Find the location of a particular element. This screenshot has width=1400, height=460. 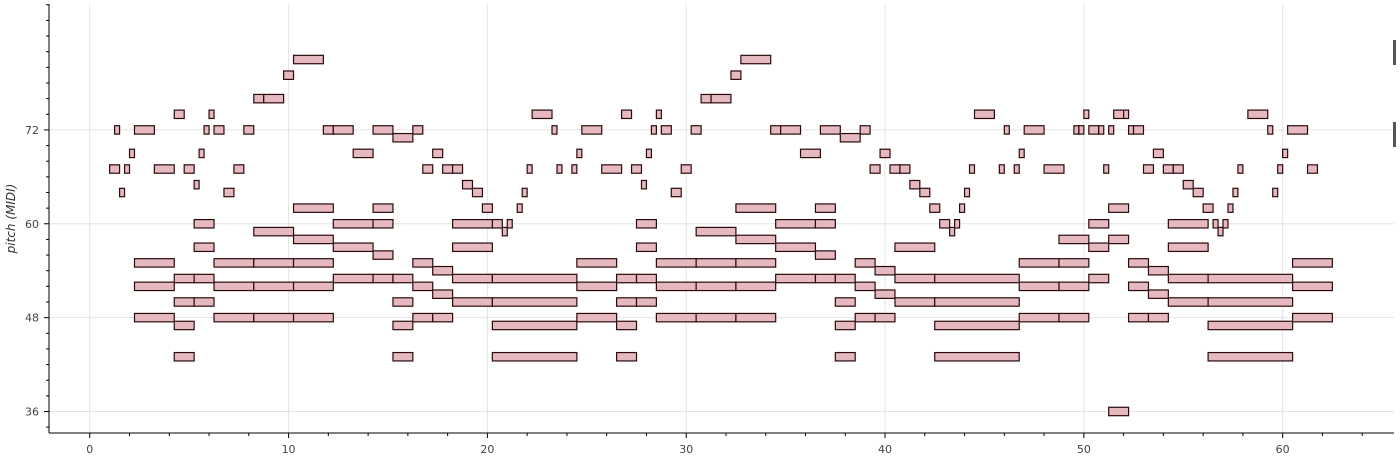

scroll-handle-top is located at coordinates (1394, 52).